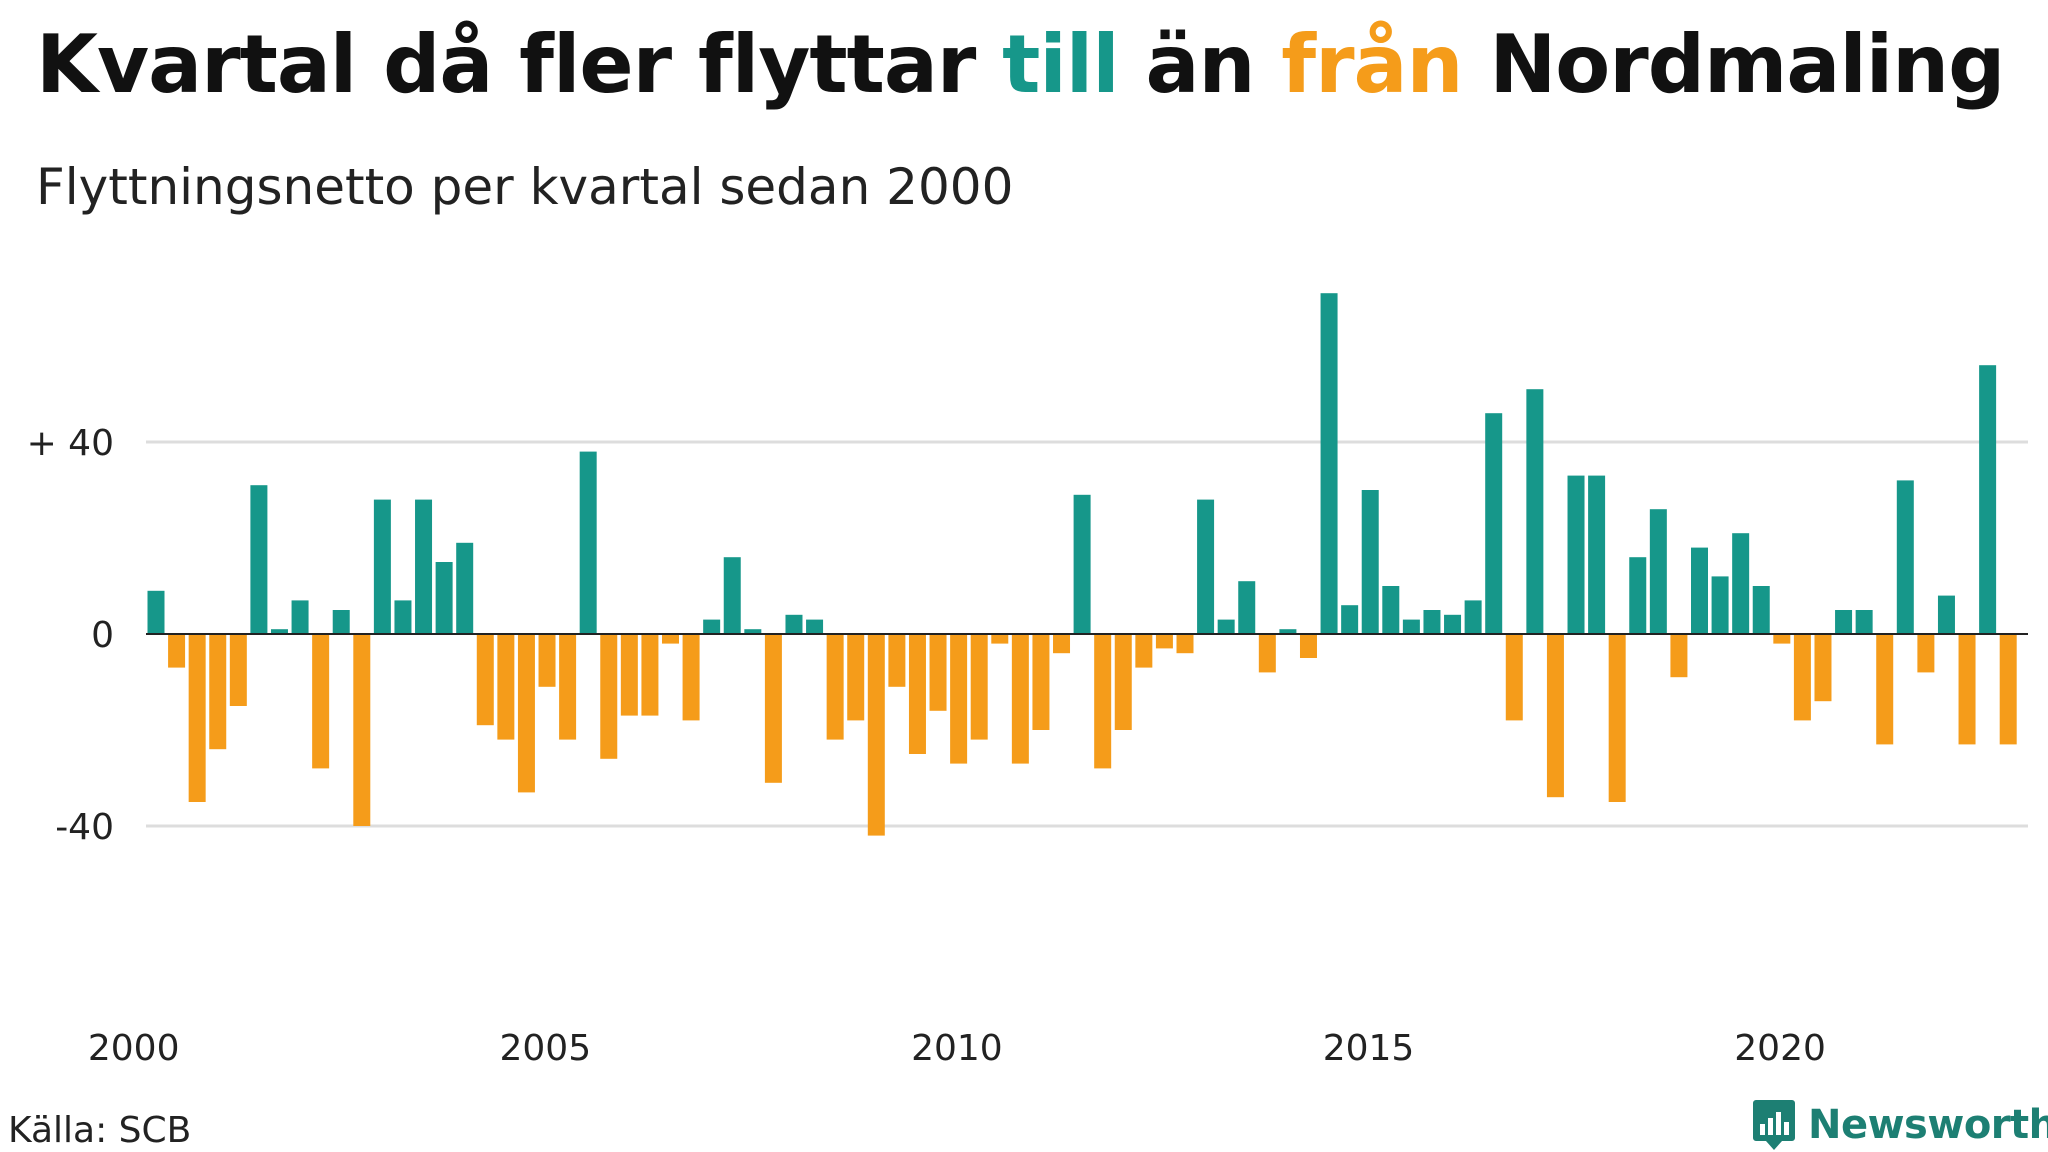 This screenshot has width=2048, height=1152. What do you see at coordinates (84, 827) in the screenshot?
I see `y-tick-label: -40` at bounding box center [84, 827].